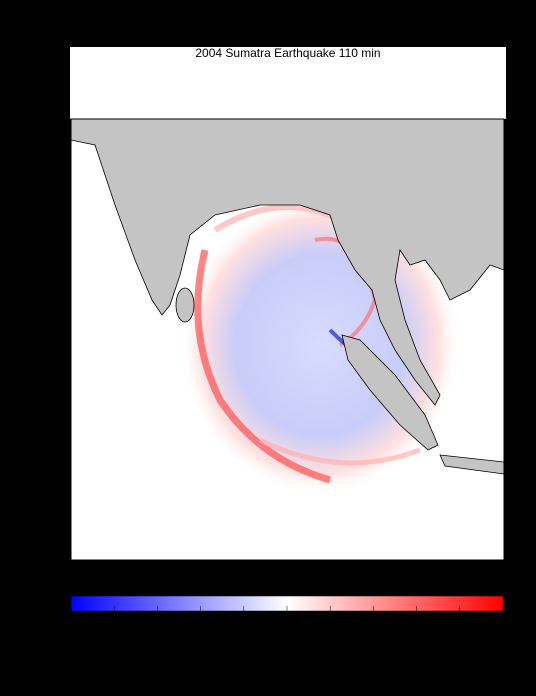 The width and height of the screenshot is (536, 696). Describe the element at coordinates (287, 53) in the screenshot. I see `title: 2004 Sumatra Earthquake 110 min` at that location.